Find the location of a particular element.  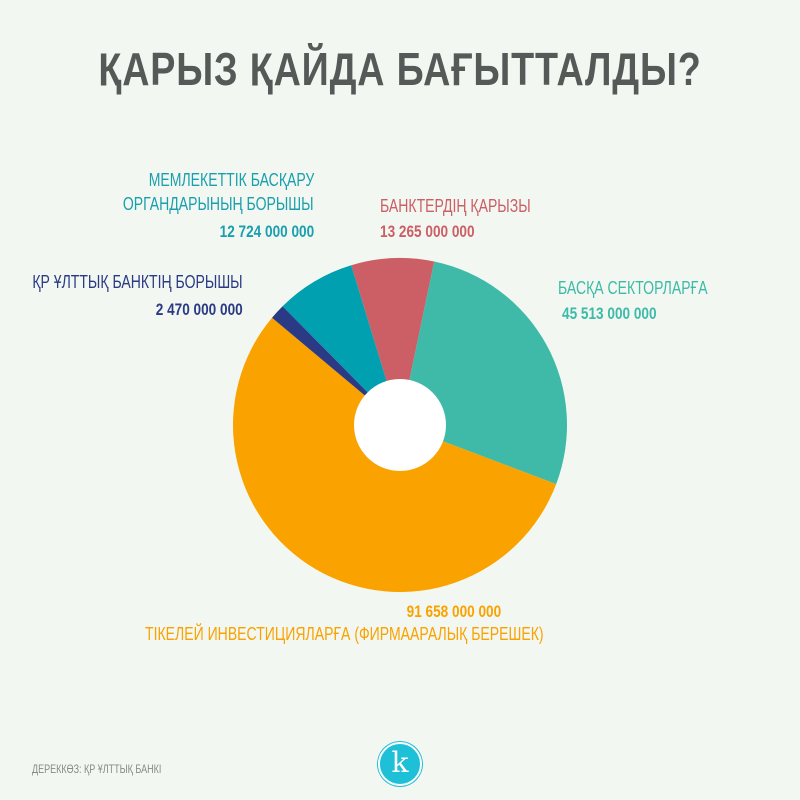

value-national-bank: 2 470 000 000 is located at coordinates (199, 309).